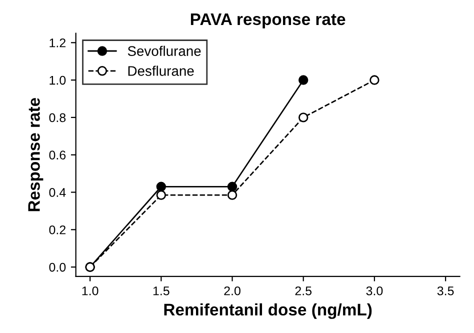 This screenshot has height=333, width=474. What do you see at coordinates (57, 117) in the screenshot?
I see `y-tick-label: 0.8` at bounding box center [57, 117].